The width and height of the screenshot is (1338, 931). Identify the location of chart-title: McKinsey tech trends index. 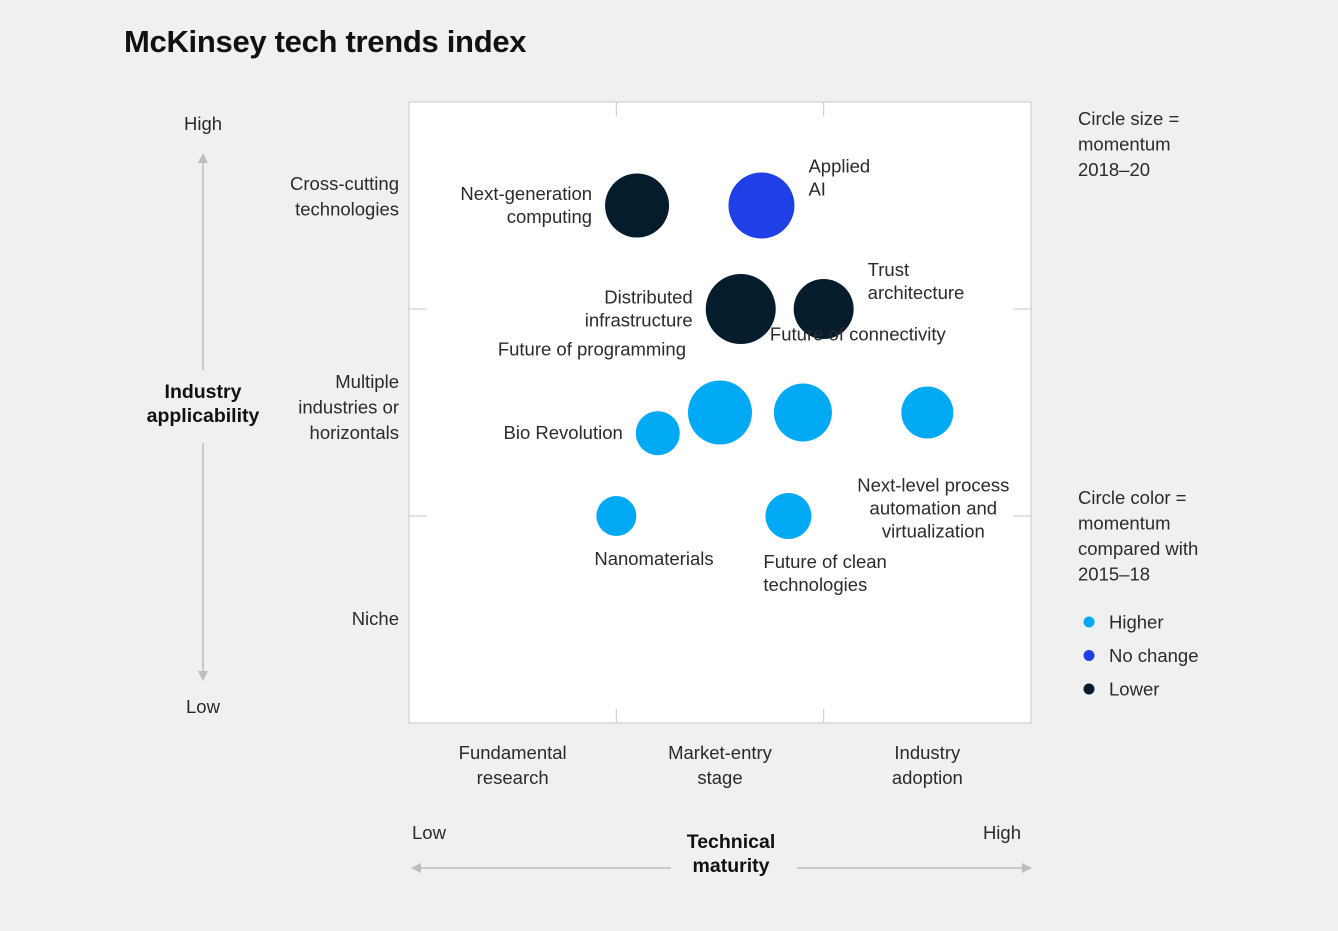
(325, 41).